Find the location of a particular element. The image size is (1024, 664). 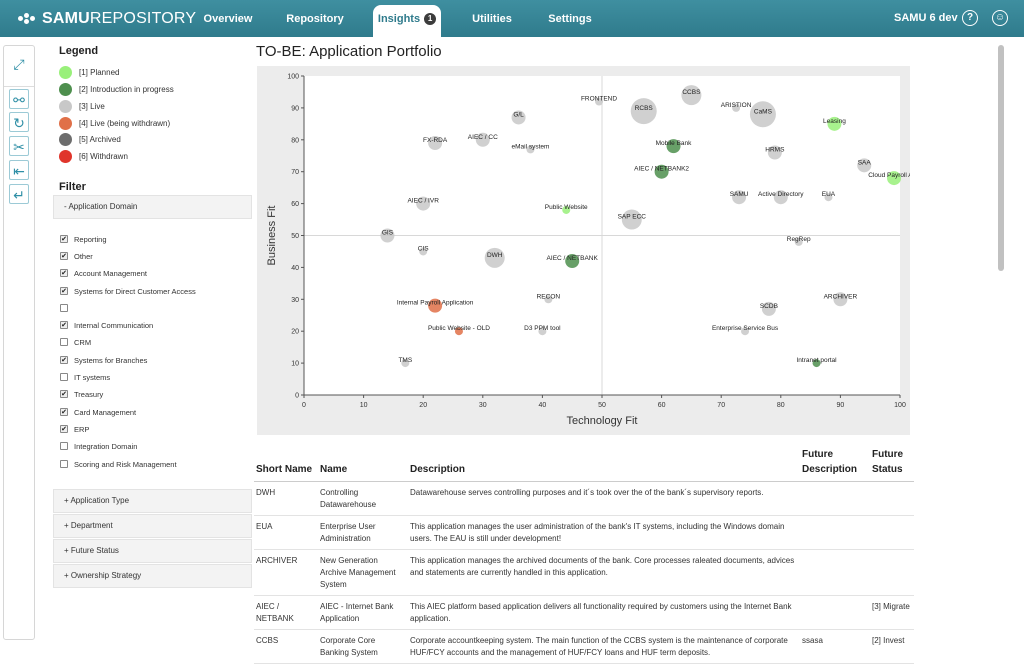

x-tick-label: 100 is located at coordinates (900, 405).